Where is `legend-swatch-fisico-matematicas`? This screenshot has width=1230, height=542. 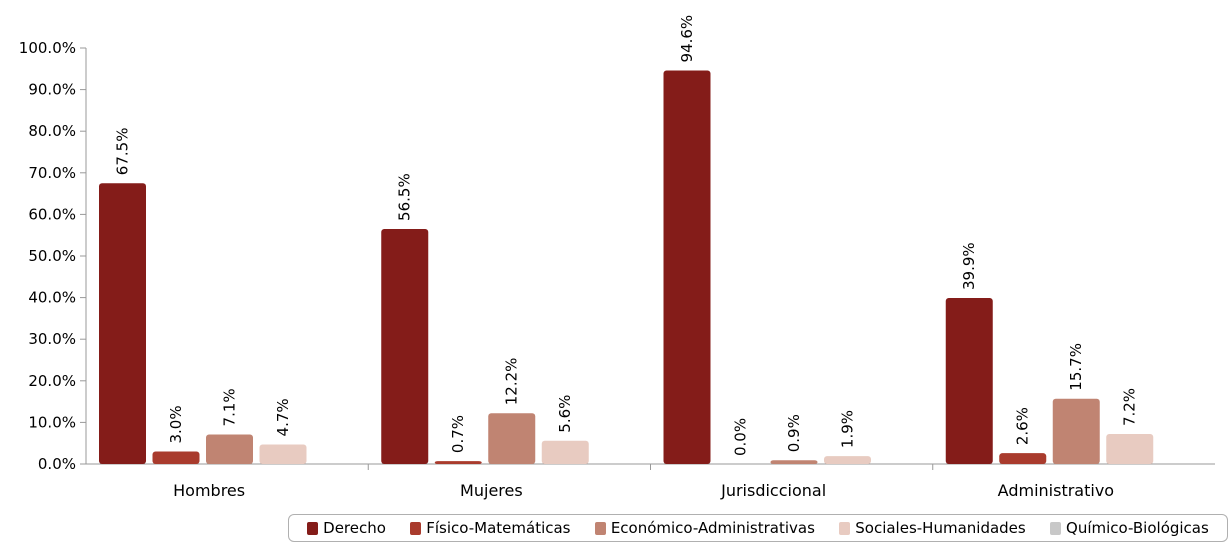
legend-swatch-fisico-matematicas is located at coordinates (416, 528).